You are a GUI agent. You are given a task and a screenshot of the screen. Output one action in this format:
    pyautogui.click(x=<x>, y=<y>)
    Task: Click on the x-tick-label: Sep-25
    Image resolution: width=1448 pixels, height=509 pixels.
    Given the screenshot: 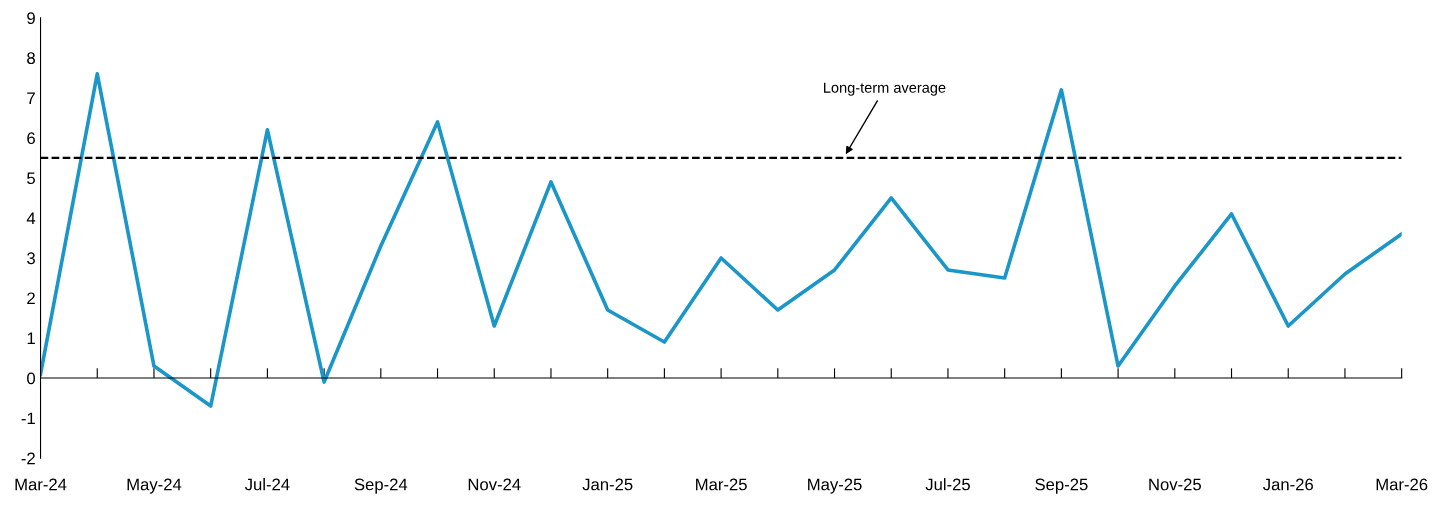 What is the action you would take?
    pyautogui.click(x=1061, y=486)
    